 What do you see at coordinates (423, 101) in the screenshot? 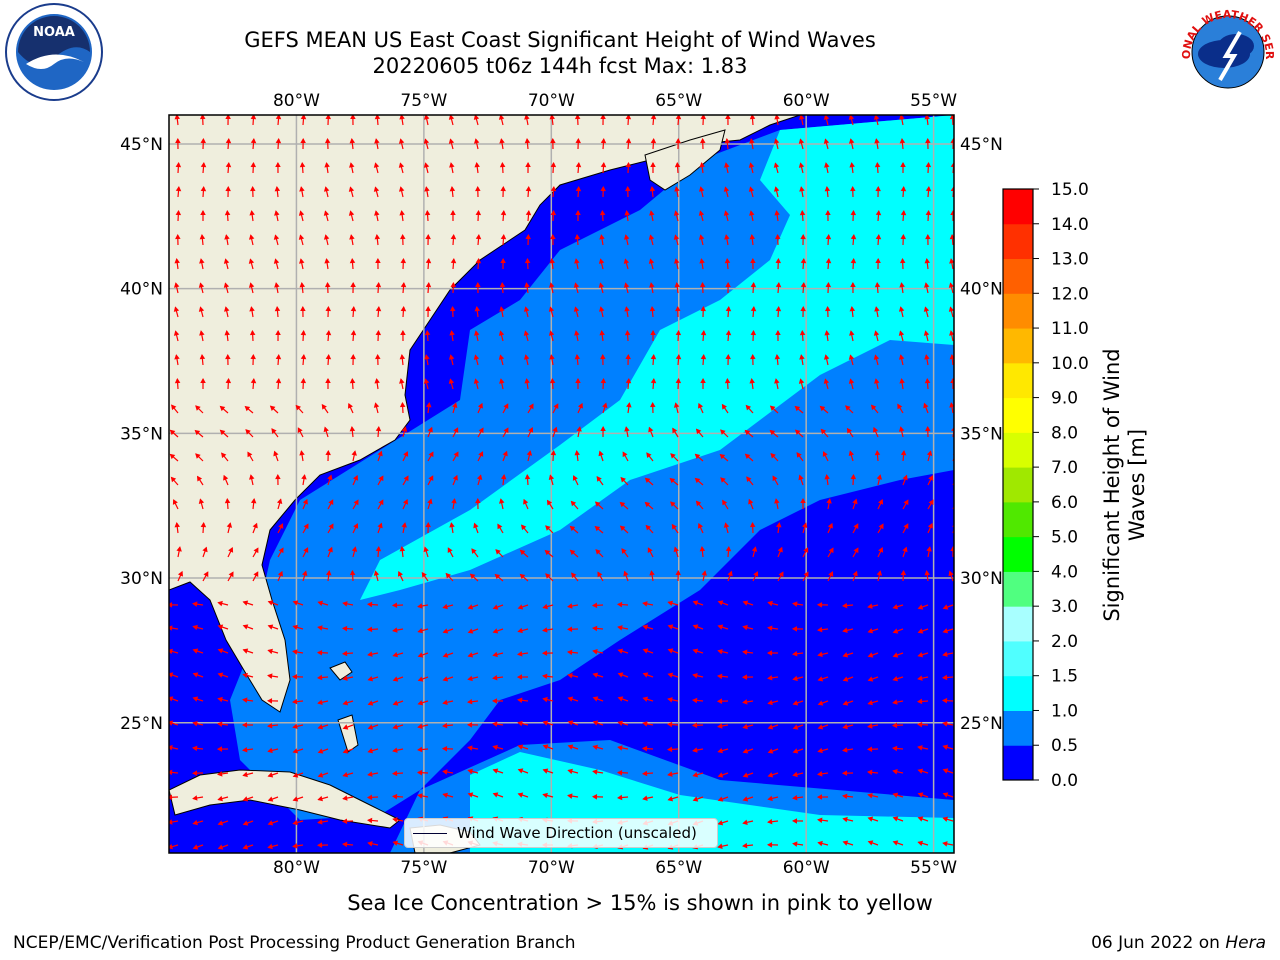
I see `lon-label-top-1: 75°W` at bounding box center [423, 101].